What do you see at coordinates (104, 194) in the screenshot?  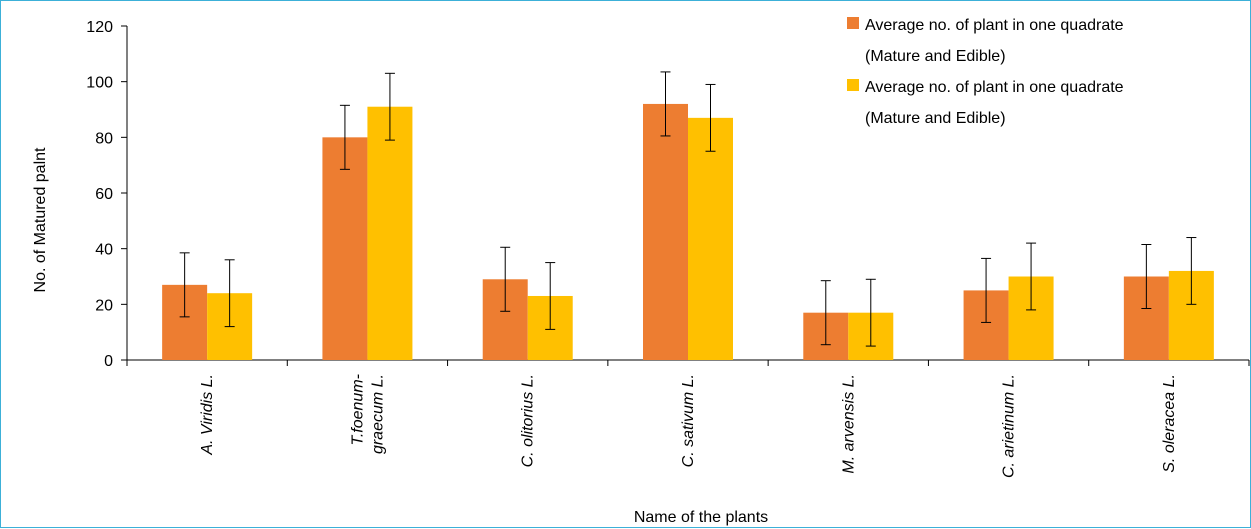 I see `y-tick-label: 60` at bounding box center [104, 194].